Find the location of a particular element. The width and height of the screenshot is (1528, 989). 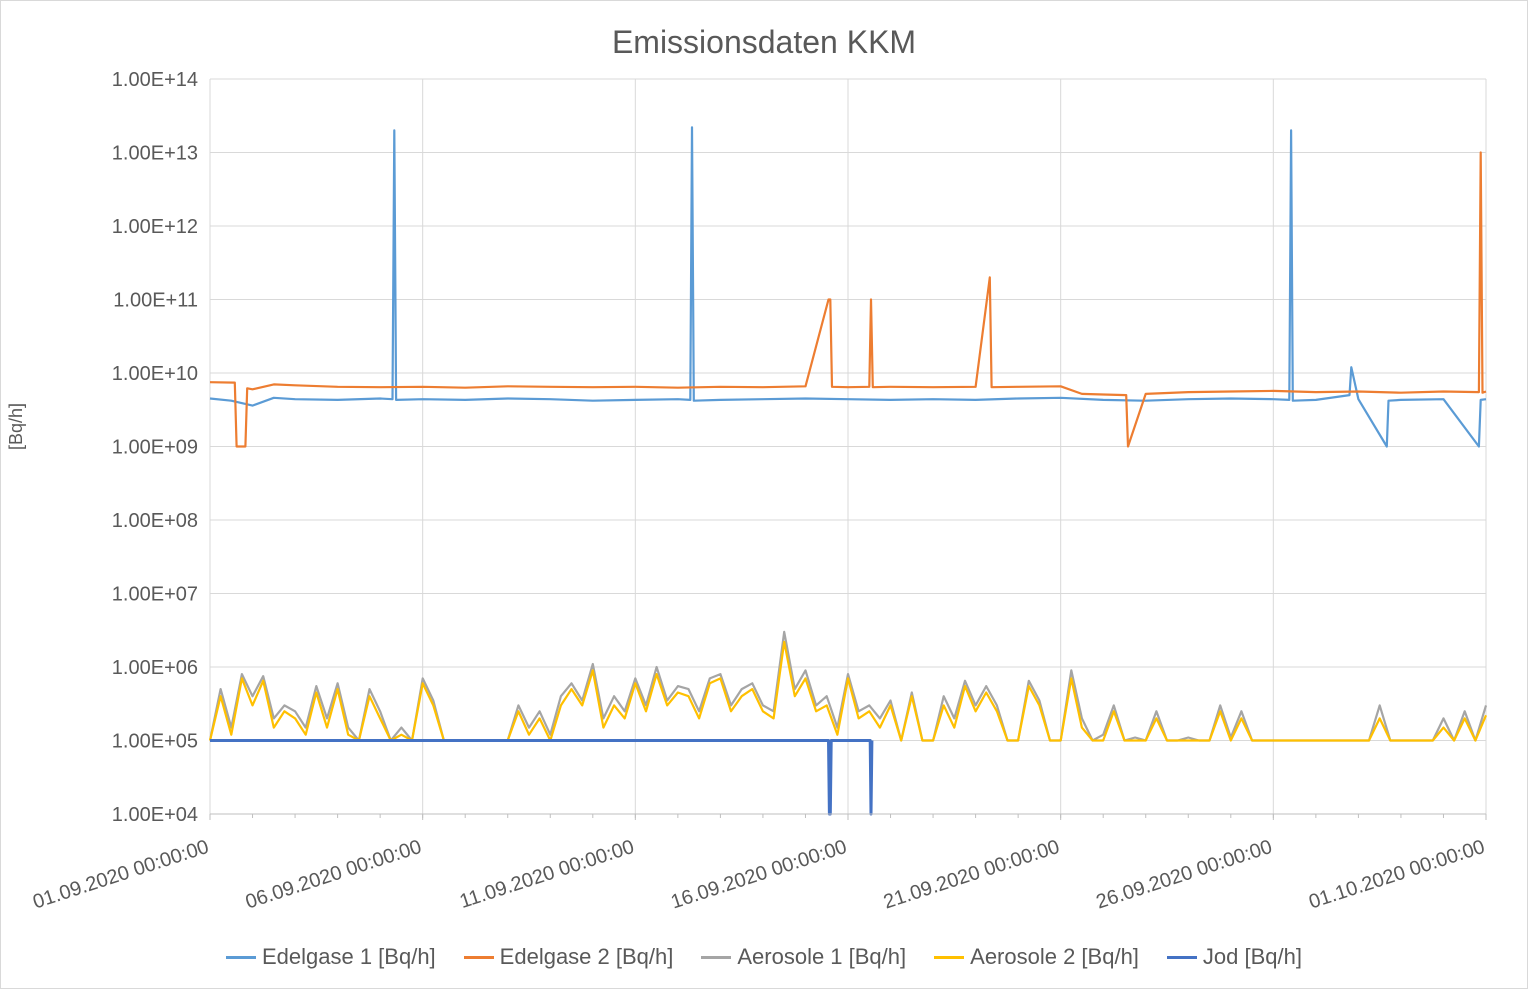

y-tick-label: 1.00E+08 is located at coordinates (155, 521).